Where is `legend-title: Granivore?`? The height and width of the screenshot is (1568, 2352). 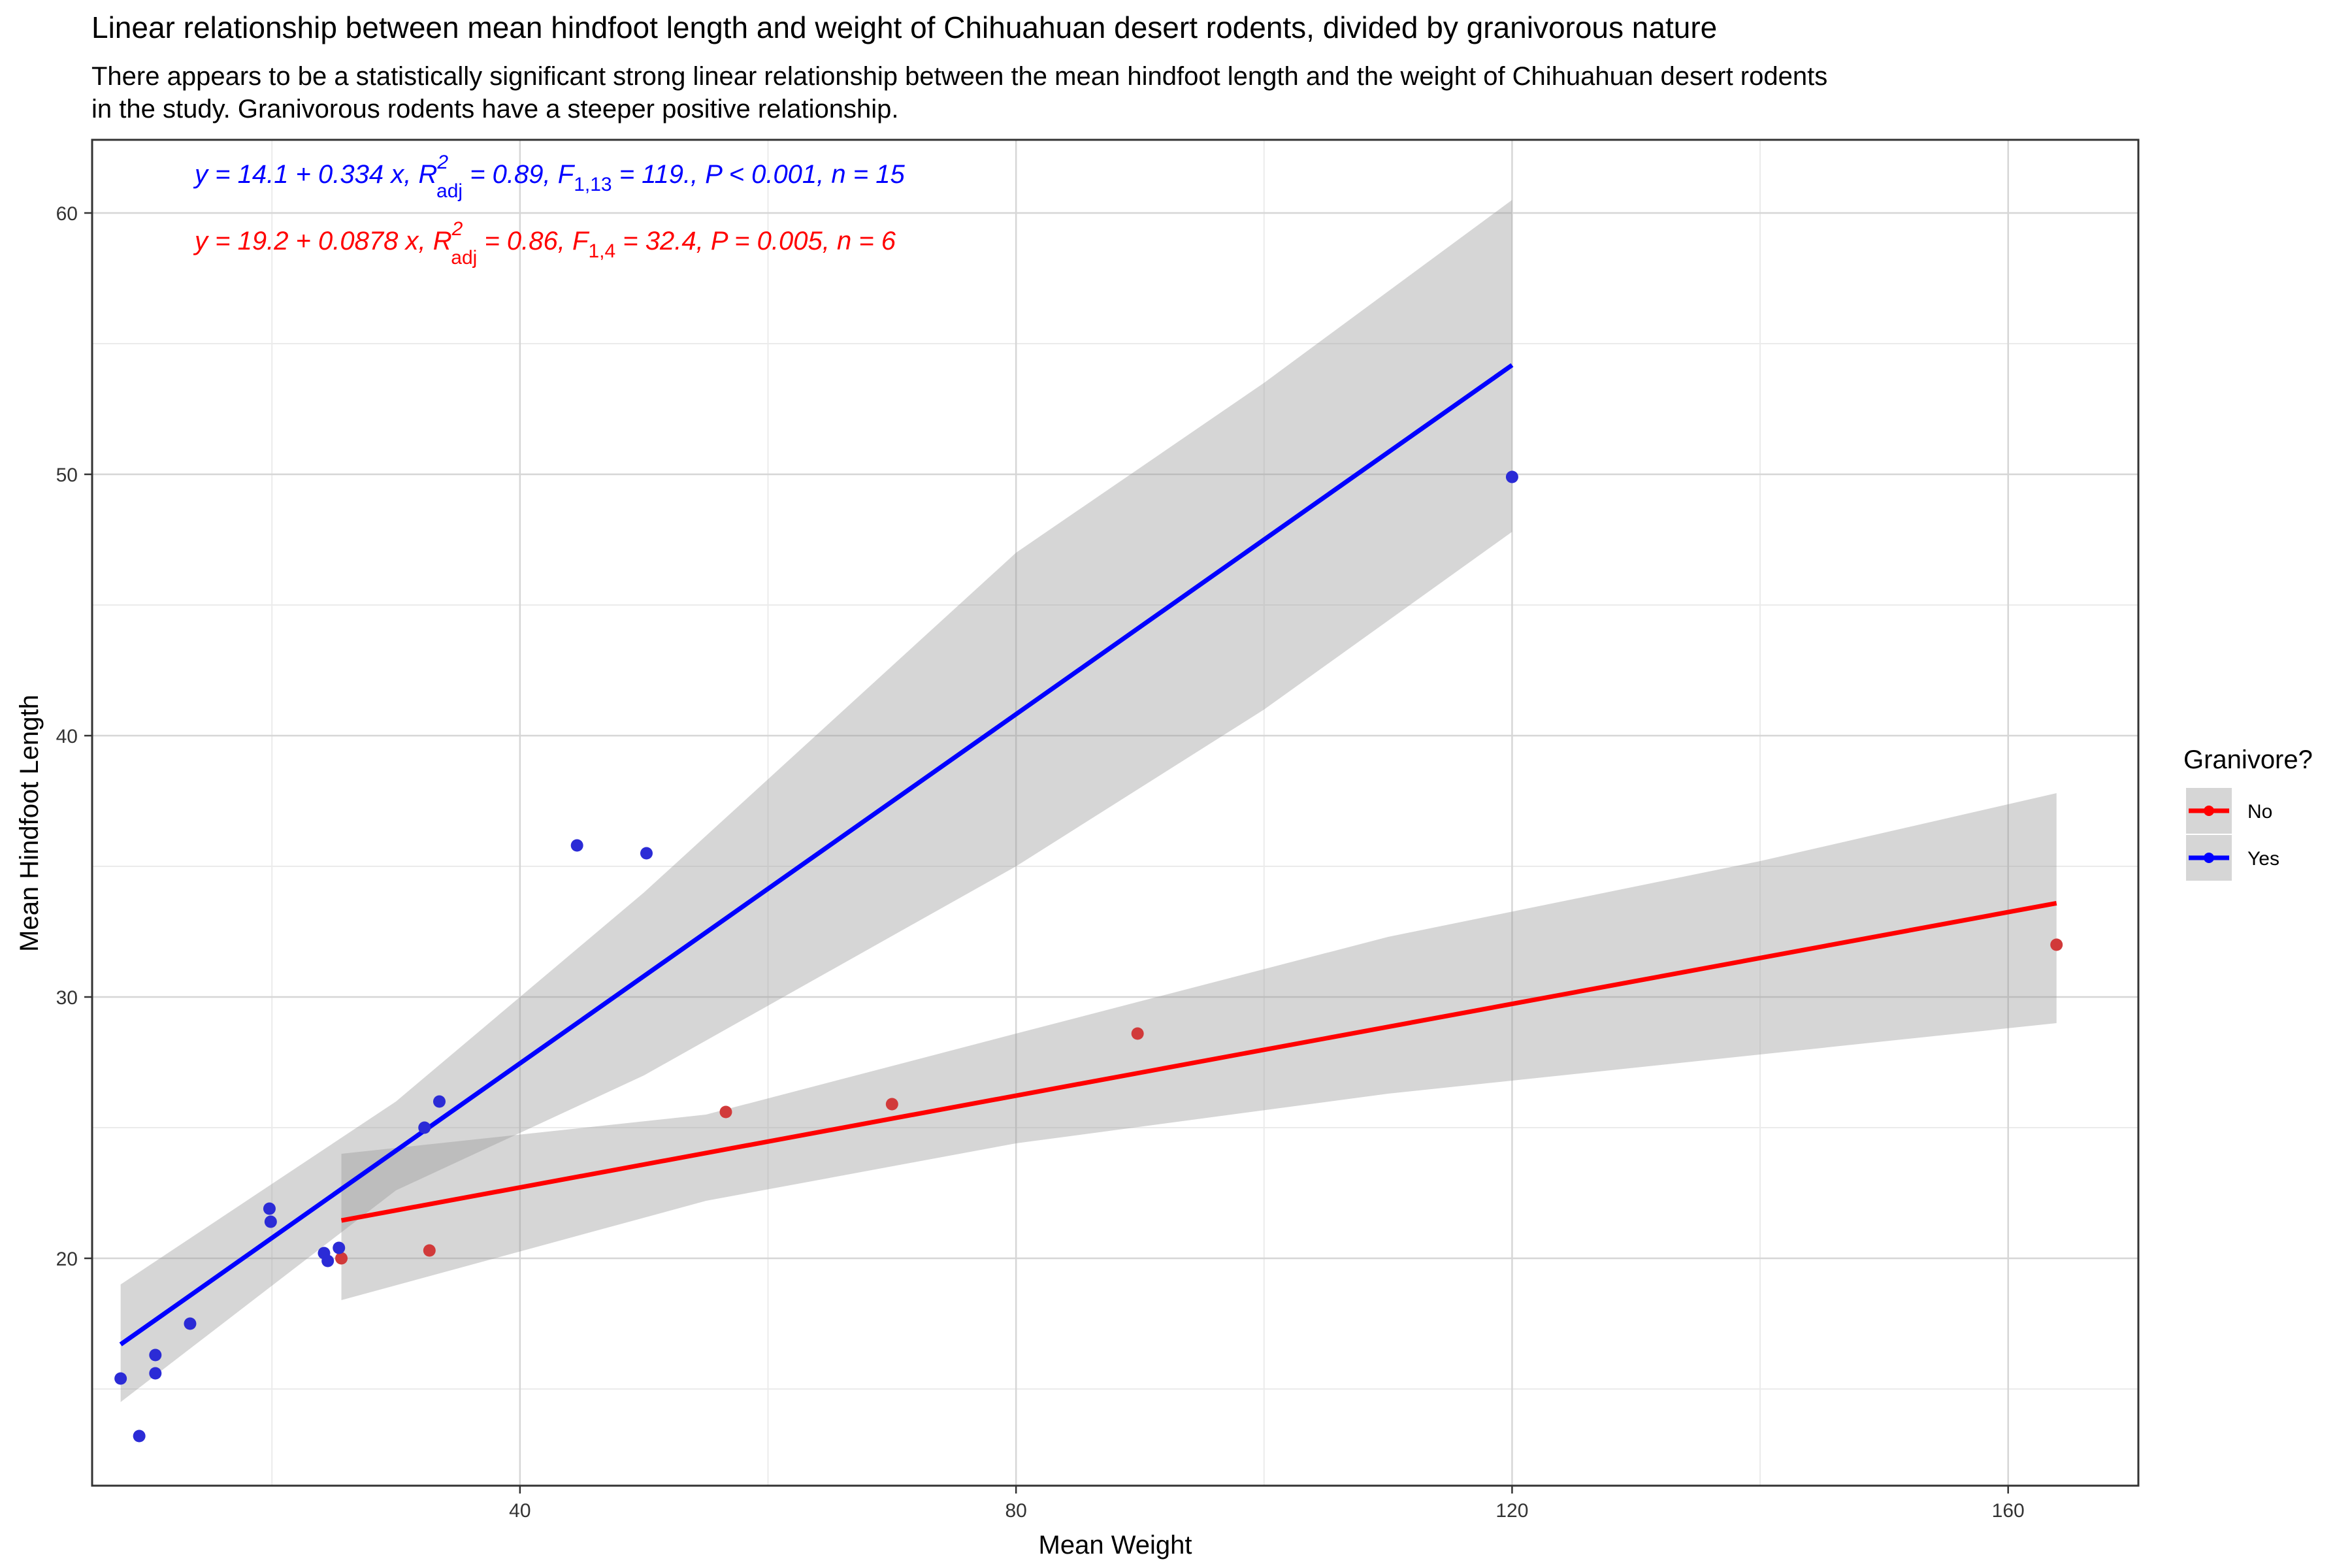
legend-title: Granivore? is located at coordinates (2248, 759).